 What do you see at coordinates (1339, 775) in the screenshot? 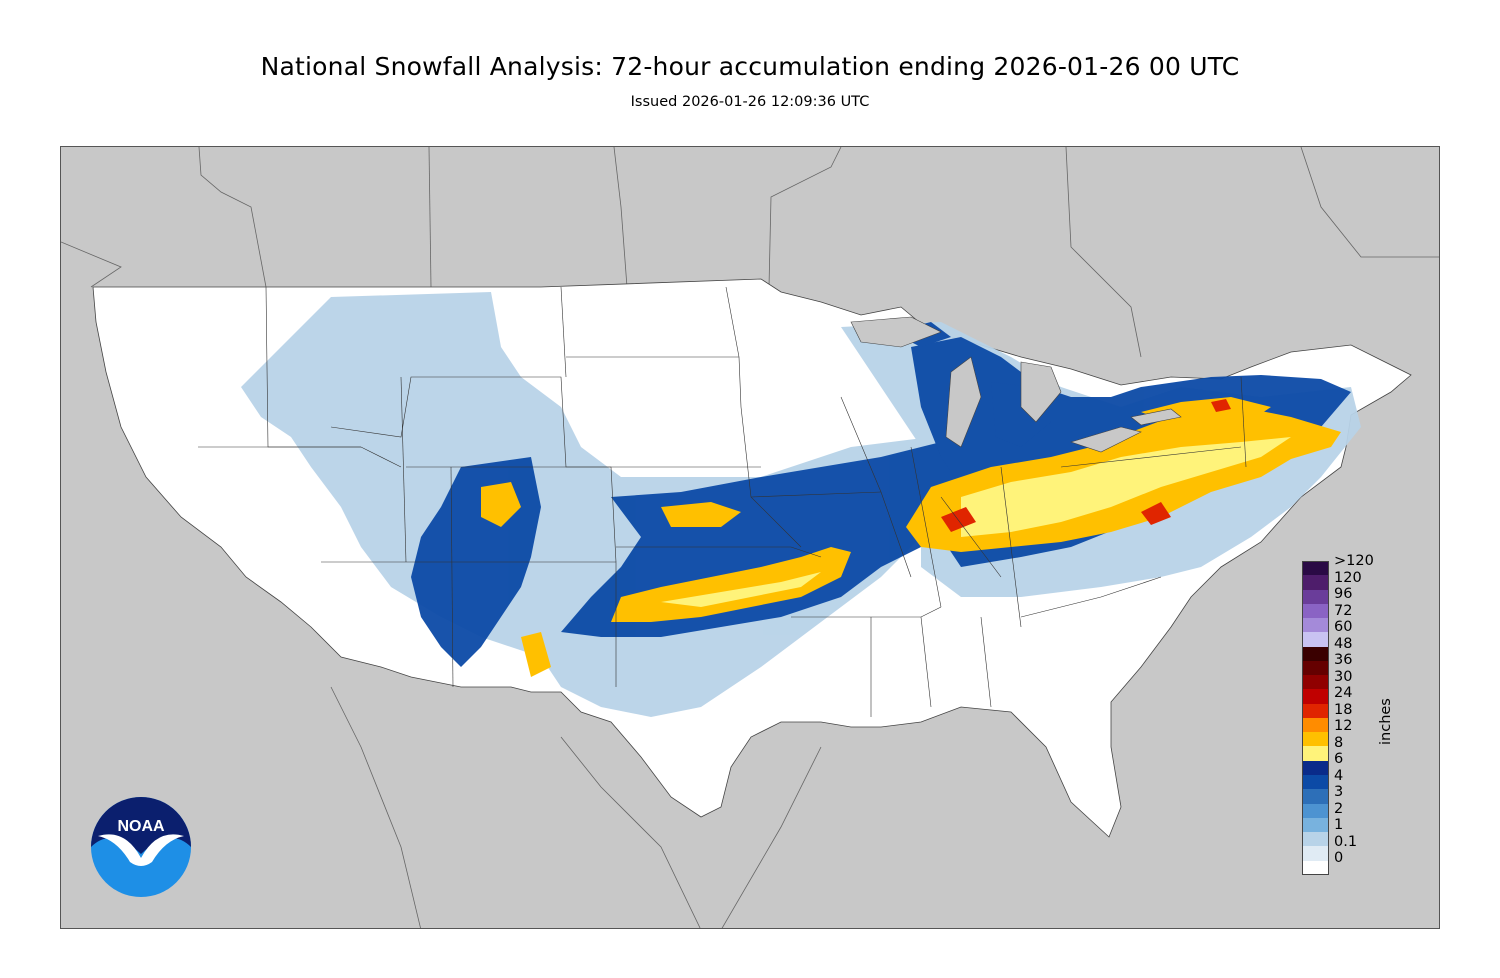
I see `legend-label: 4` at bounding box center [1339, 775].